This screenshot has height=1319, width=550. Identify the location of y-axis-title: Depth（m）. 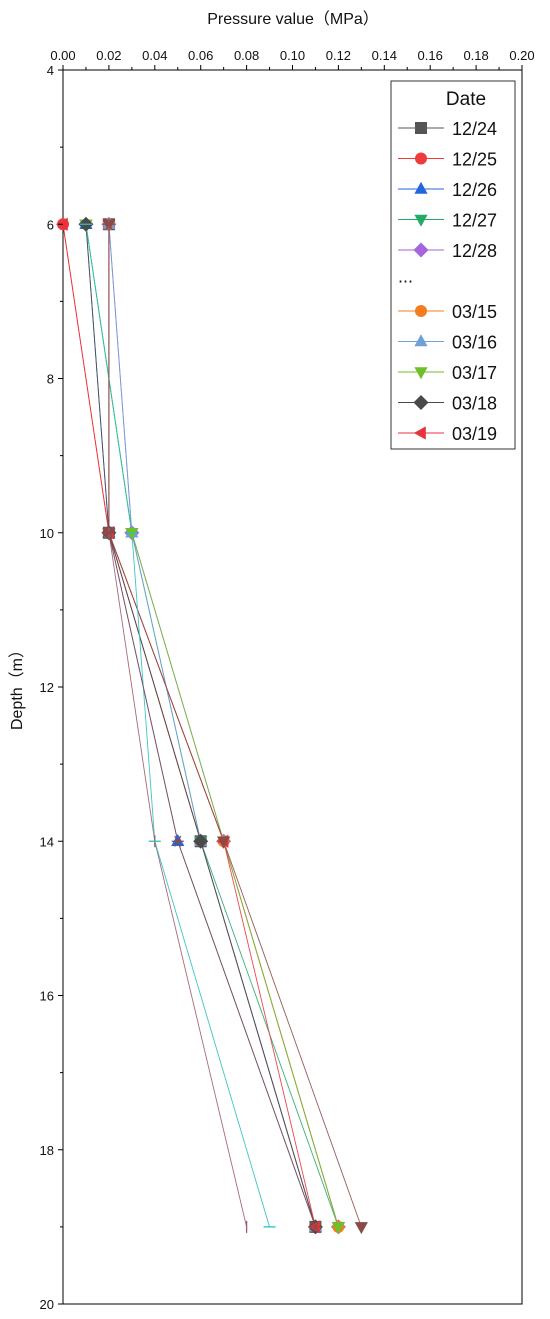
(17, 686).